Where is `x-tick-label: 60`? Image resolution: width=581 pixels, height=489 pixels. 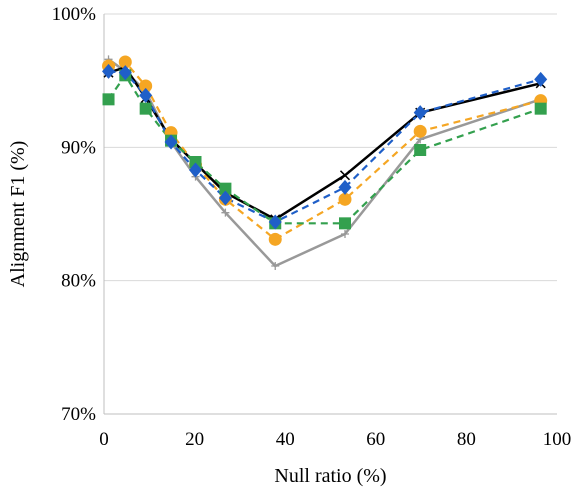 x-tick-label: 60 is located at coordinates (375, 439).